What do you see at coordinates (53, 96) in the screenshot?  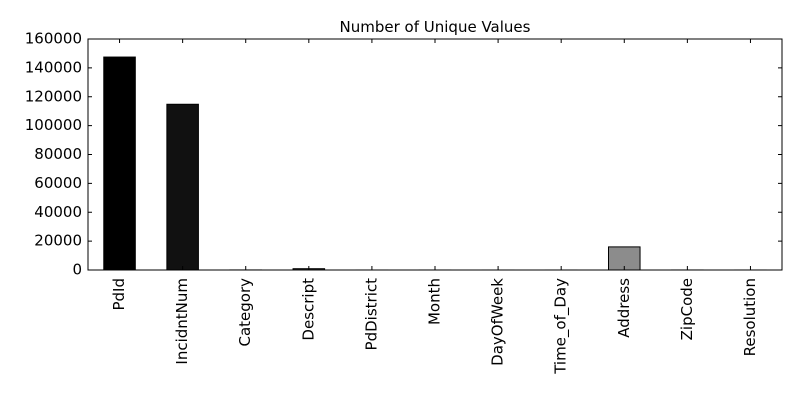 I see `y-tick-label: 120000` at bounding box center [53, 96].